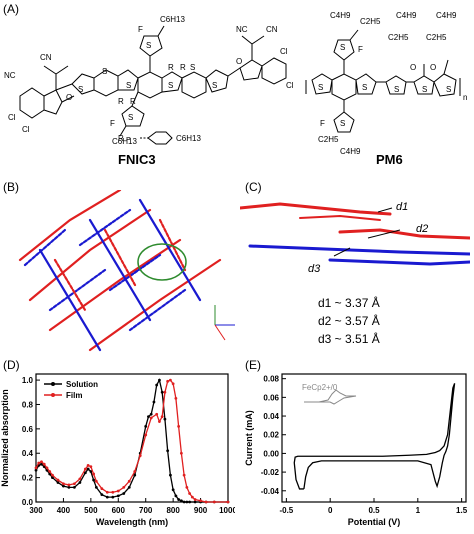 Image resolution: width=474 pixels, height=534 pixels. What do you see at coordinates (188, 138) in the screenshot?
I see `r-def-sub: C6H13` at bounding box center [188, 138].